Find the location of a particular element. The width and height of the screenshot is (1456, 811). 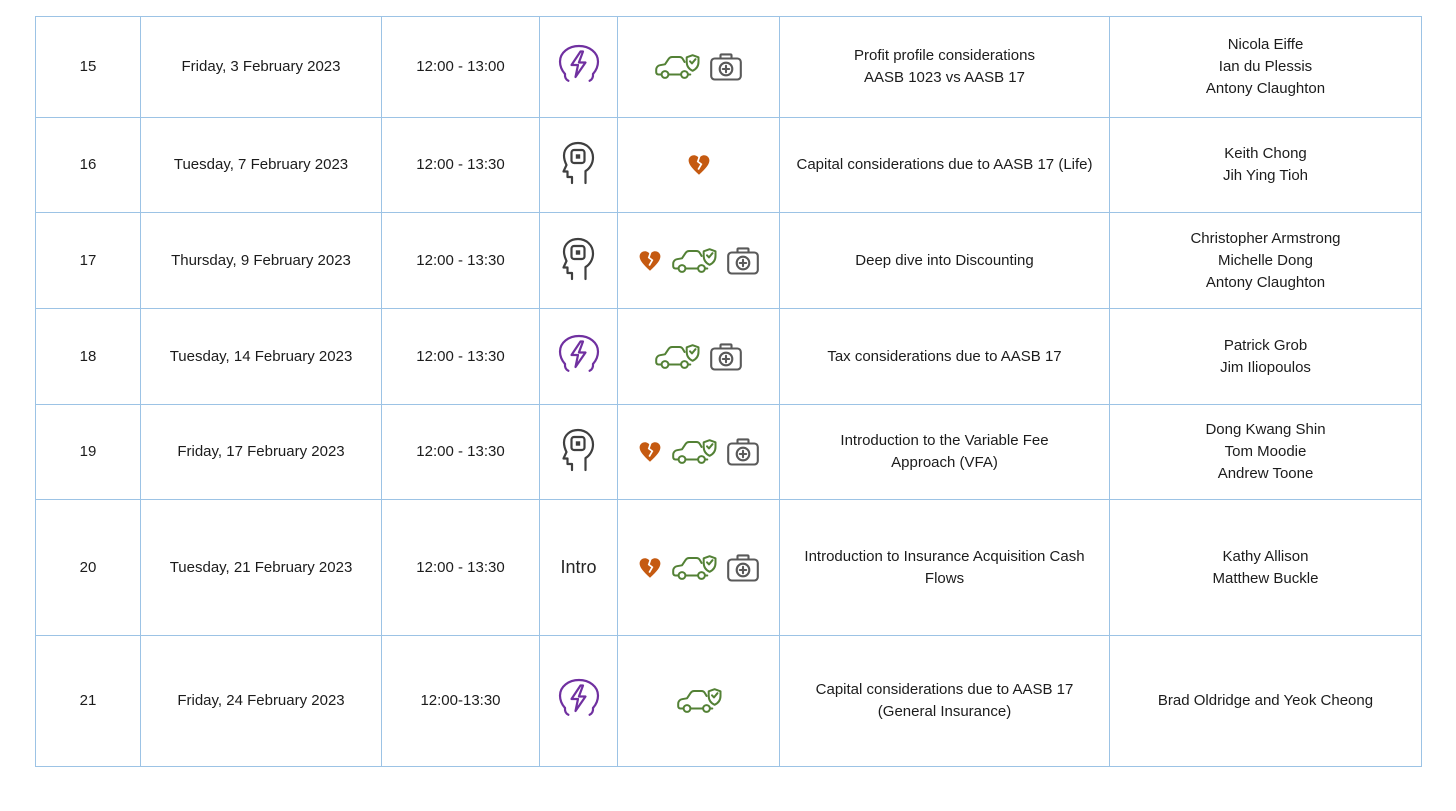

time-cell: 12:00 - 13:00 is located at coordinates (460, 67).